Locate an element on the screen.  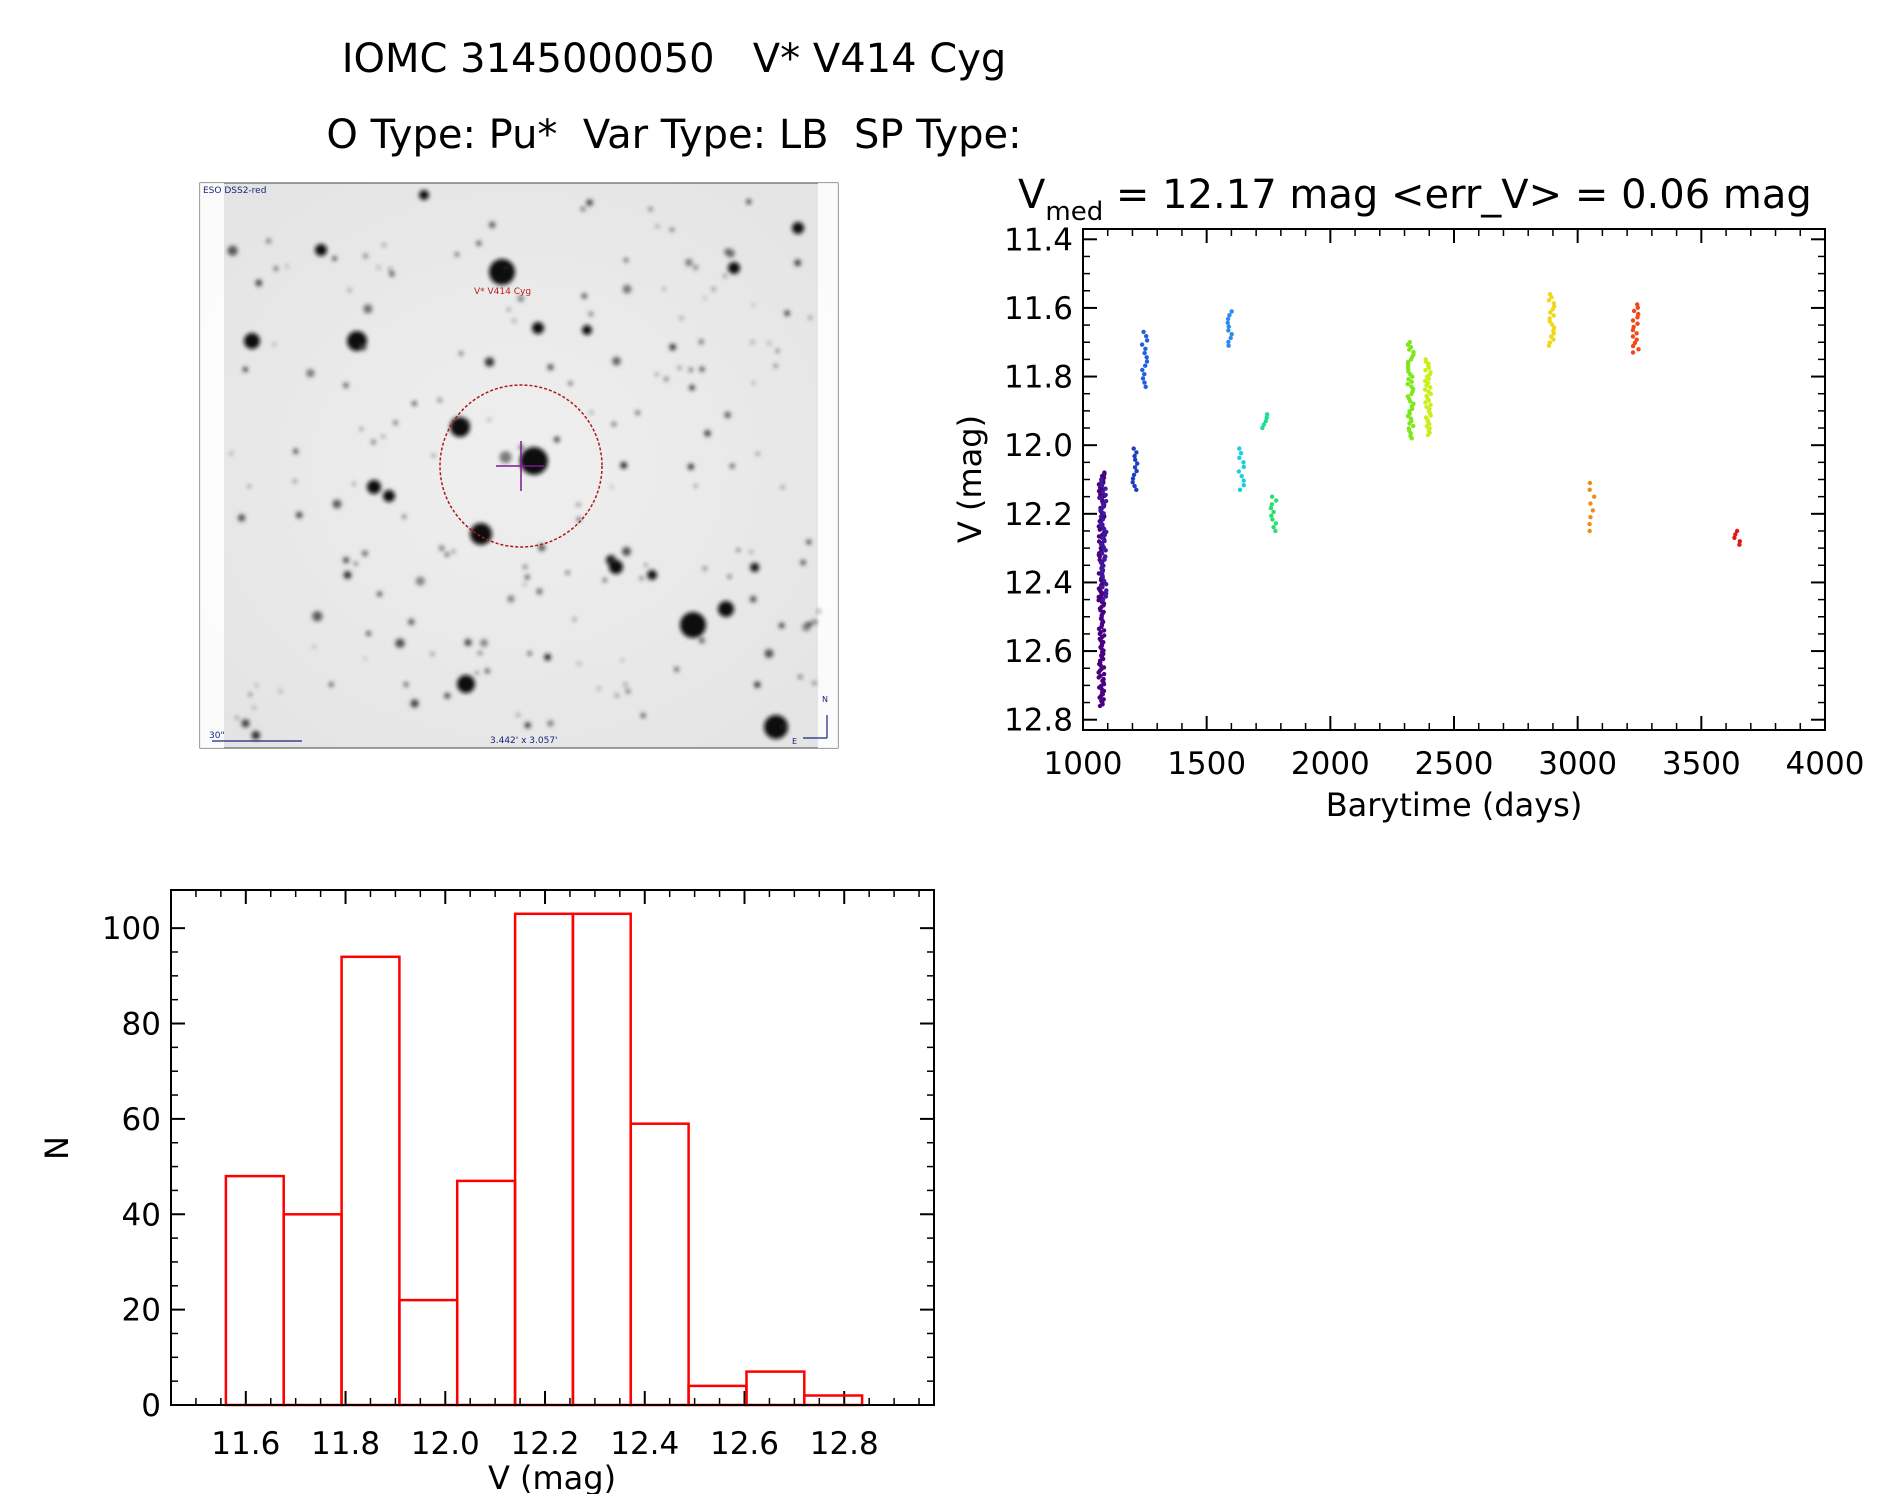
hist-x-tick-label: 12.6 is located at coordinates (744, 1444).